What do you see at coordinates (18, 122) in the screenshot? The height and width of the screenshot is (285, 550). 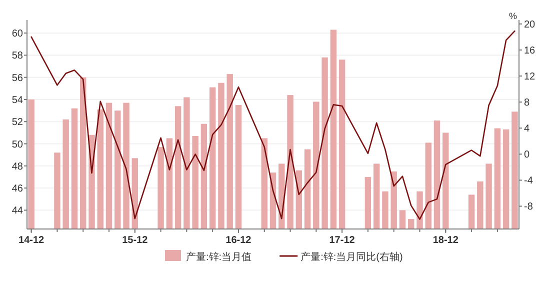 I see `y-tick-label: 52` at bounding box center [18, 122].